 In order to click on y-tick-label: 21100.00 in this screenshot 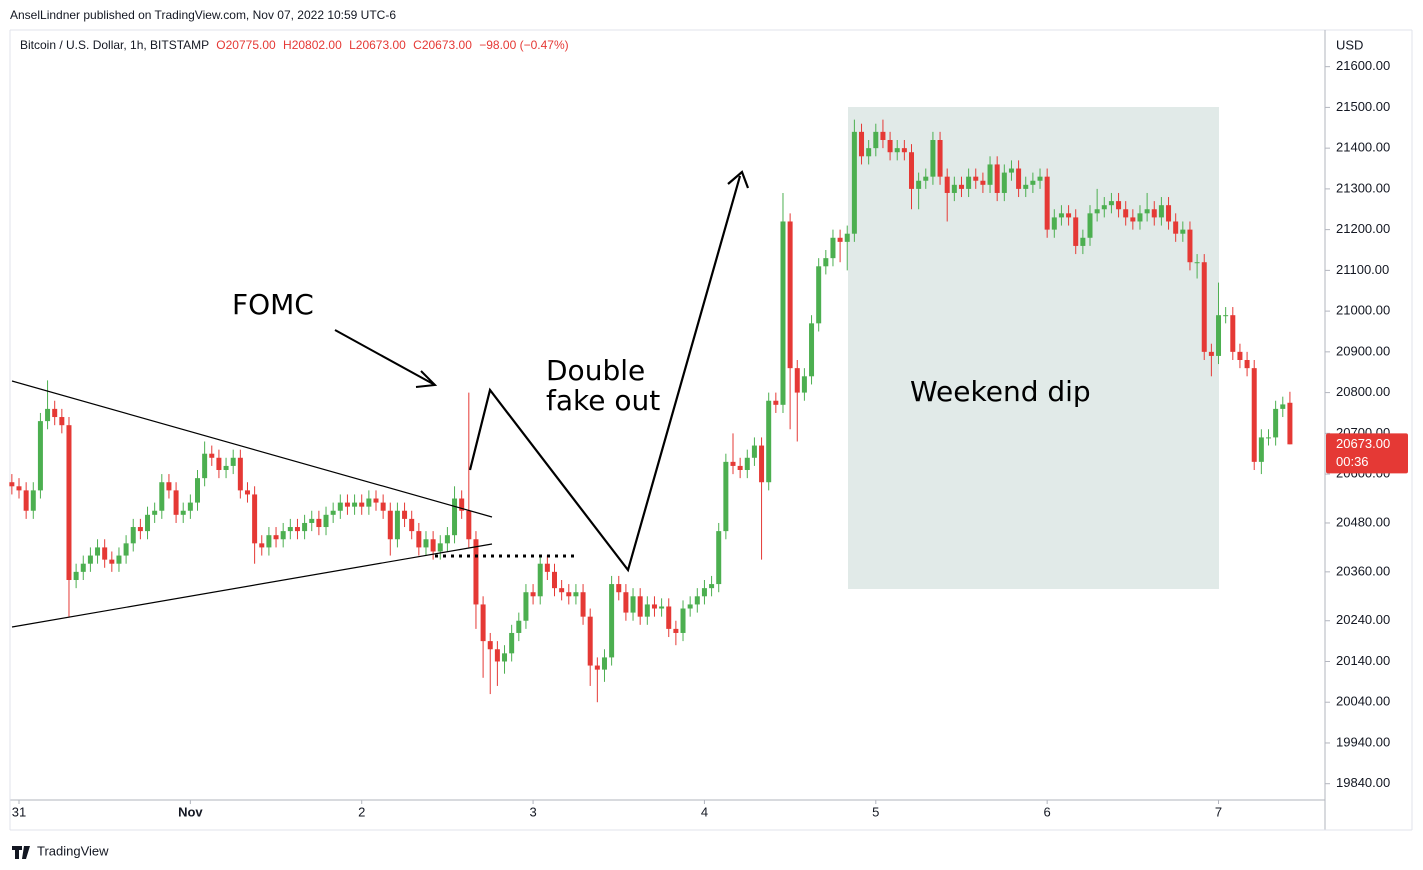, I will do `click(1362, 269)`.